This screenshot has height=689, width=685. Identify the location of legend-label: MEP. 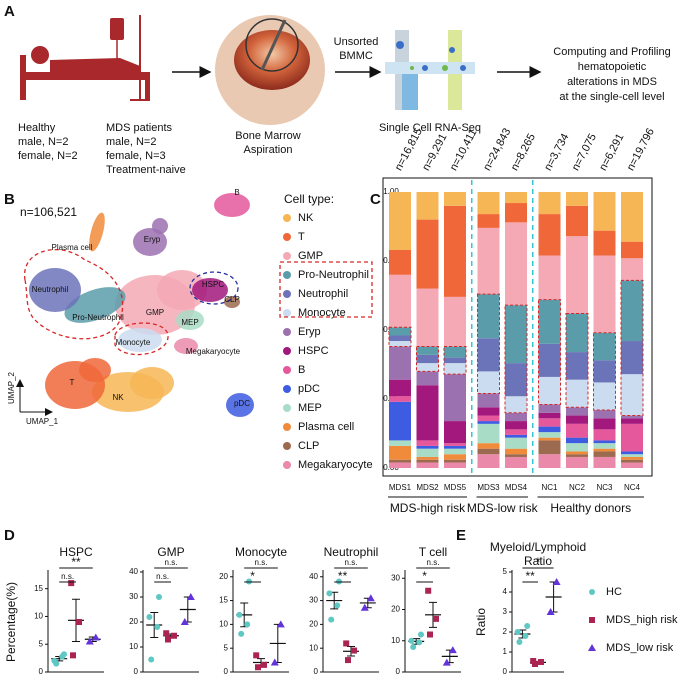
(310, 408).